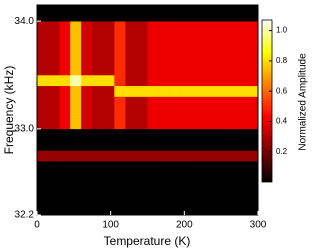 This screenshot has height=252, width=320. I want to click on x-tick-label: 200, so click(184, 225).